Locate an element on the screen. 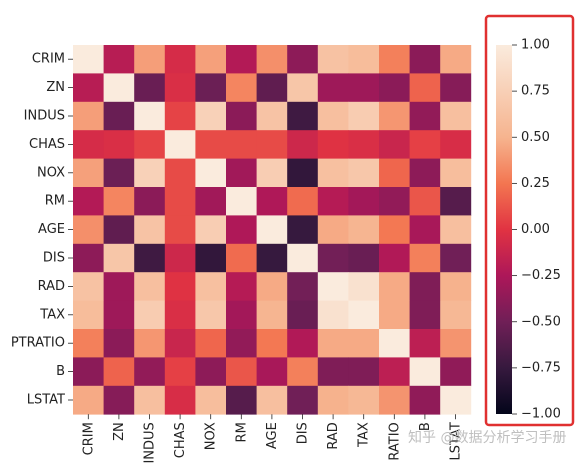 Image resolution: width=585 pixels, height=466 pixels. y-tick-label: RM is located at coordinates (55, 201).